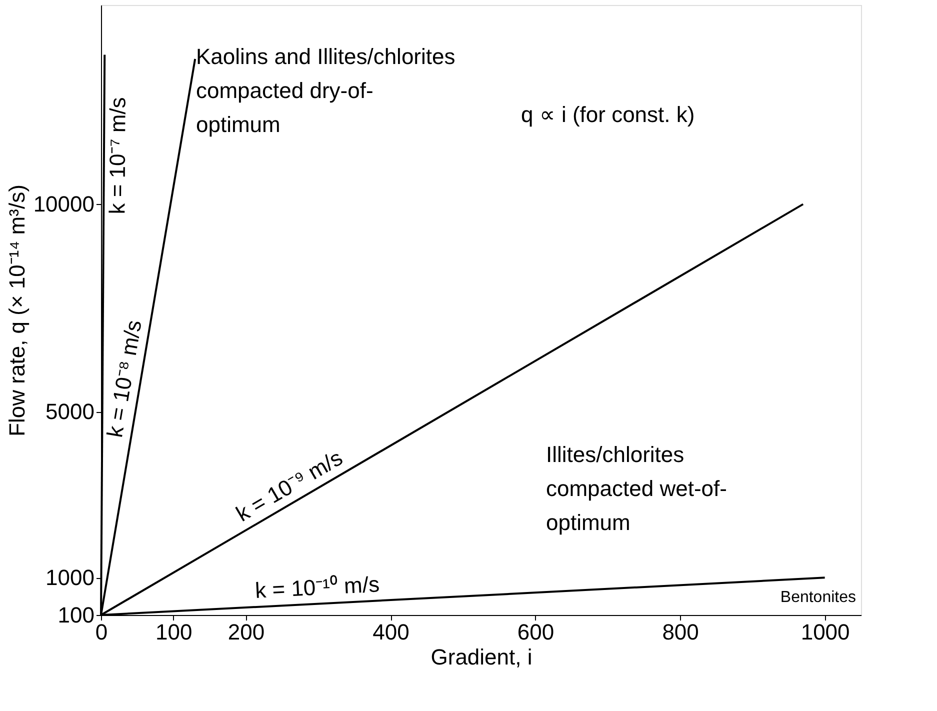  Describe the element at coordinates (63, 204) in the screenshot. I see `y-tick-label: 10000` at that location.